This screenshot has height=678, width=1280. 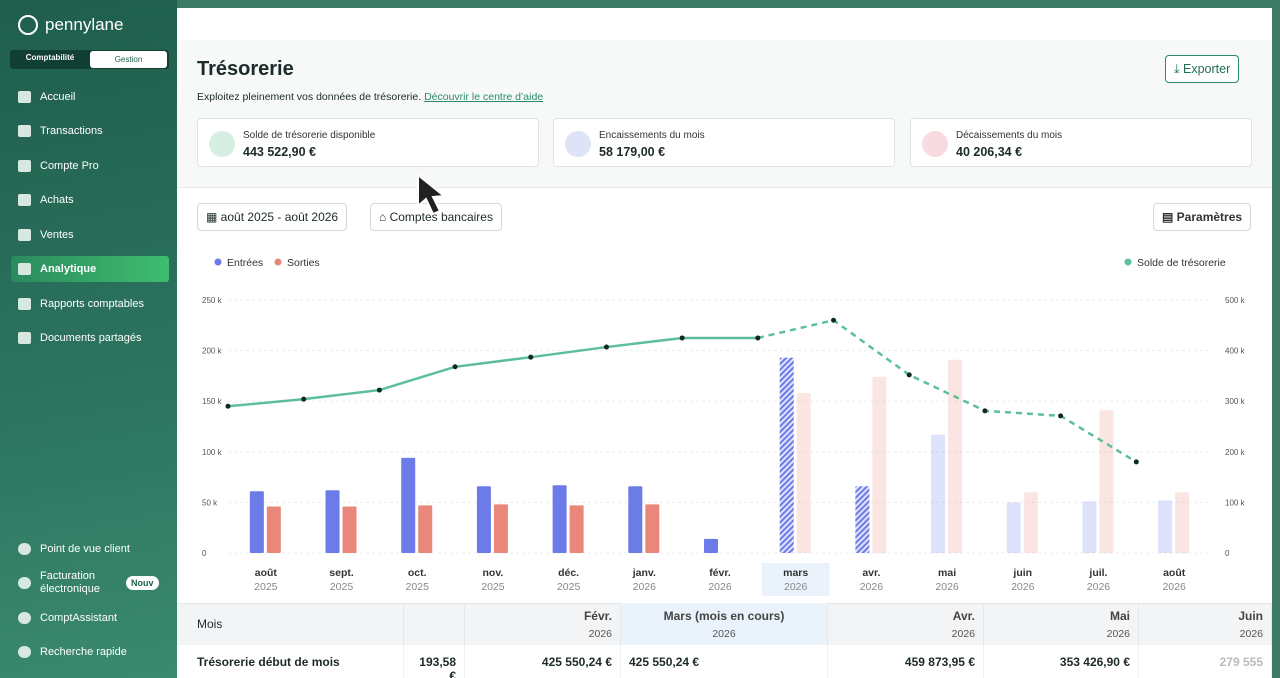 I want to click on x-tick-label: févr., so click(x=720, y=573).